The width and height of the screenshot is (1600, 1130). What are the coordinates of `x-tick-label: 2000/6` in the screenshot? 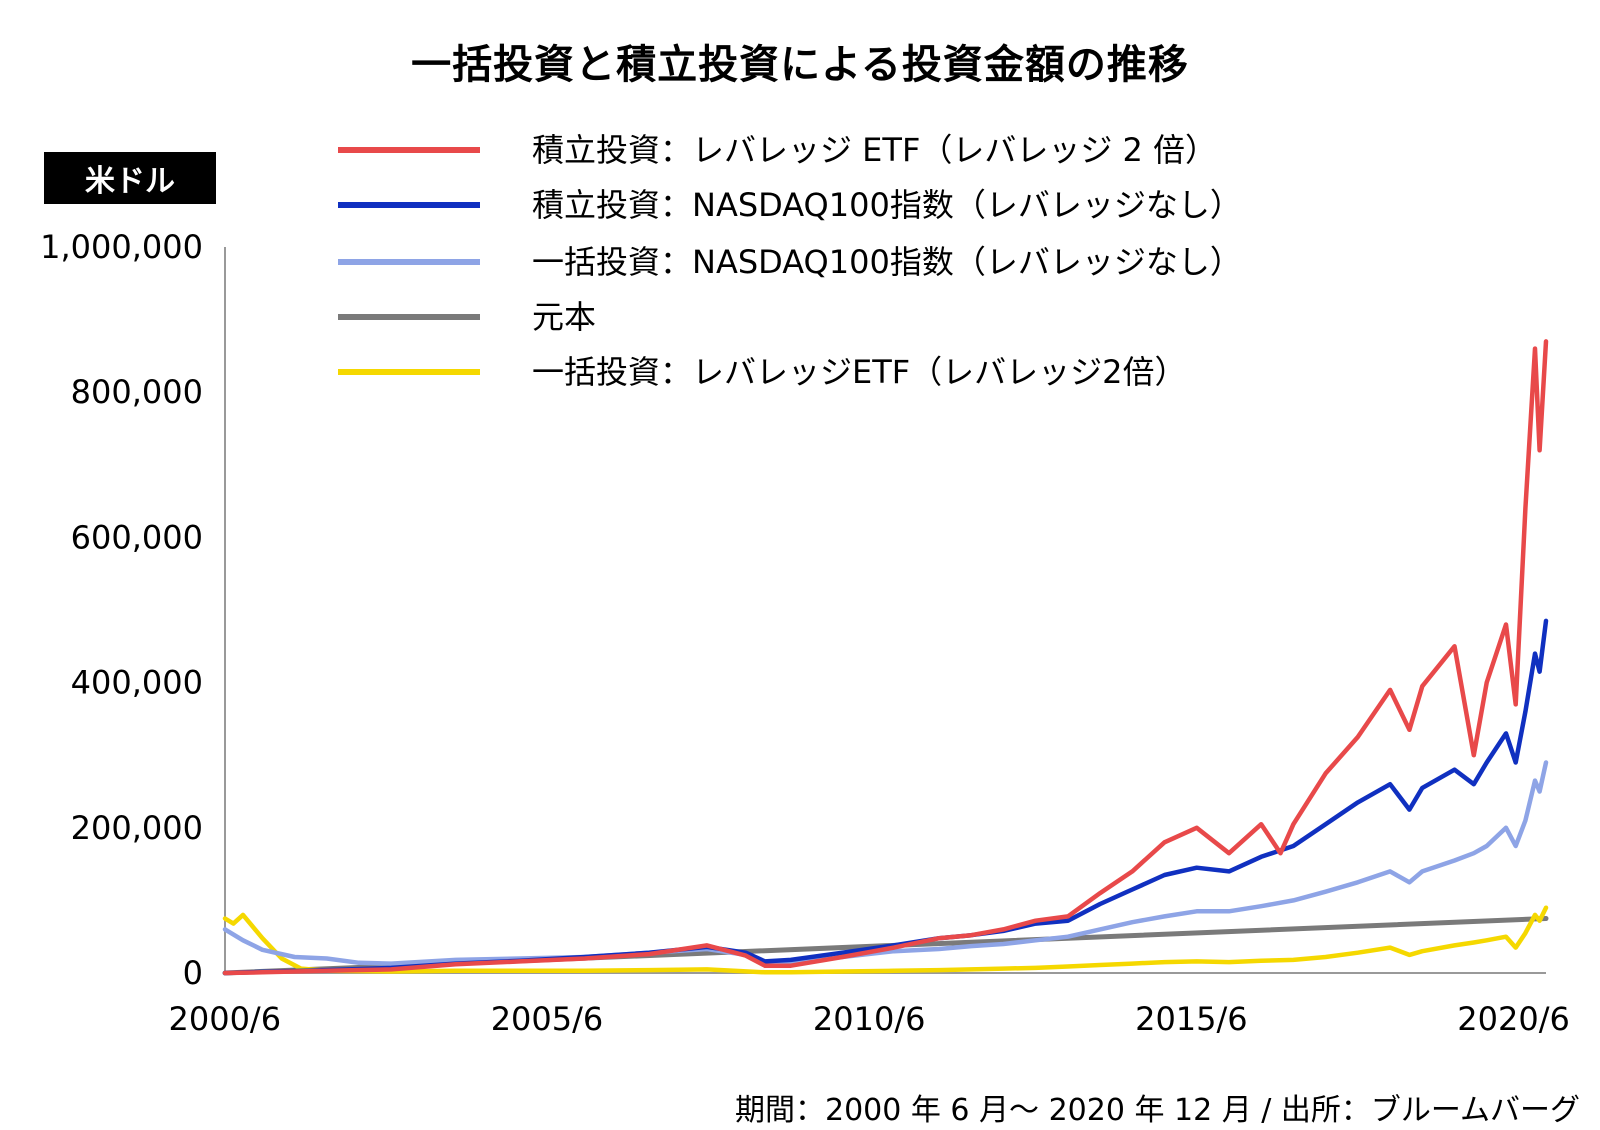 It's located at (224, 1019).